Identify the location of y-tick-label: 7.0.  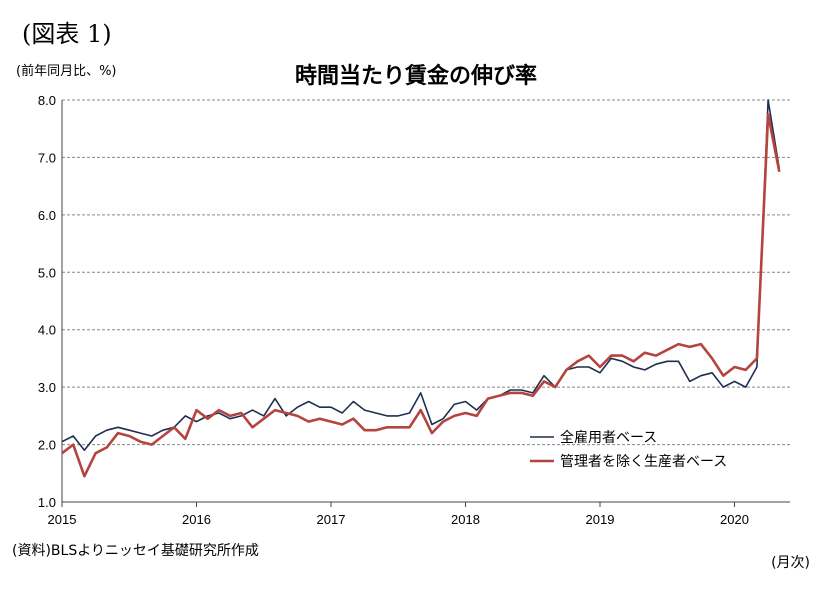
(47, 157).